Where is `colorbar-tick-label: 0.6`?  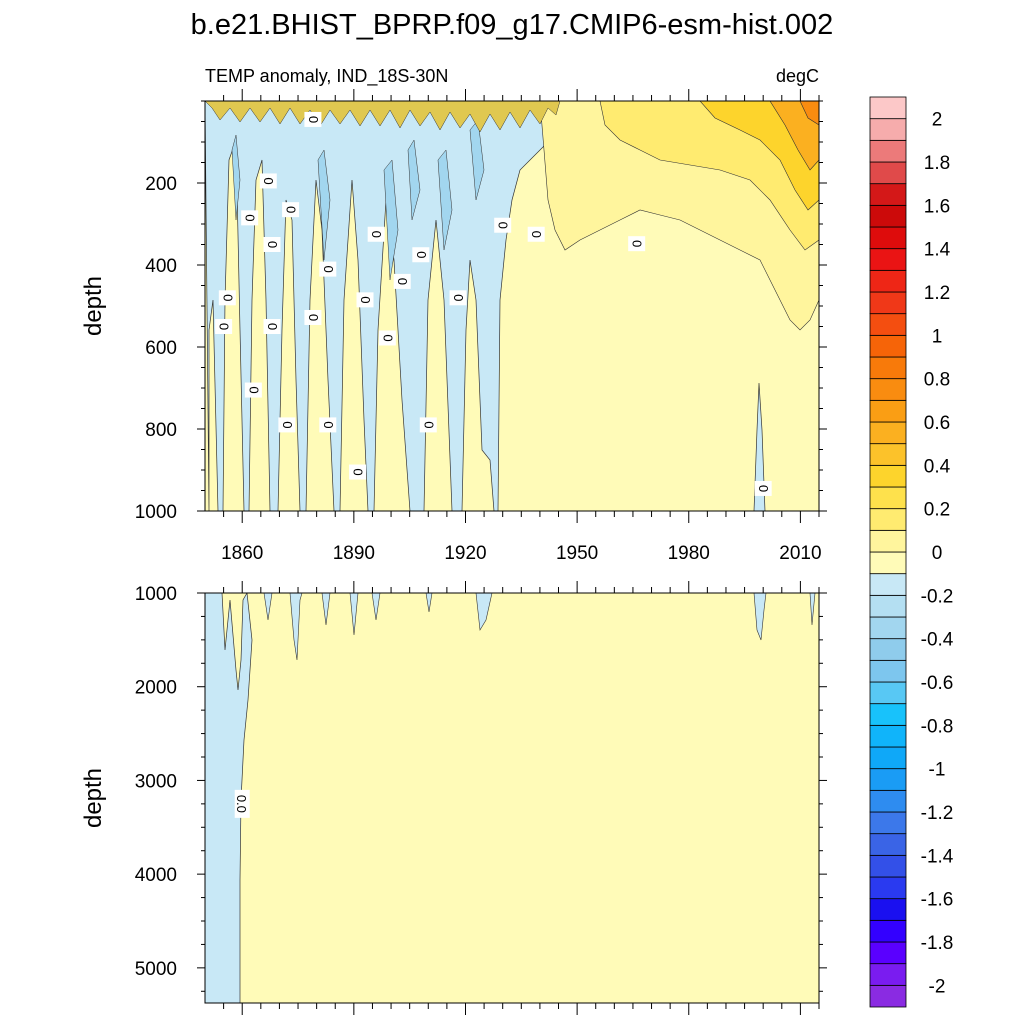 colorbar-tick-label: 0.6 is located at coordinates (937, 423).